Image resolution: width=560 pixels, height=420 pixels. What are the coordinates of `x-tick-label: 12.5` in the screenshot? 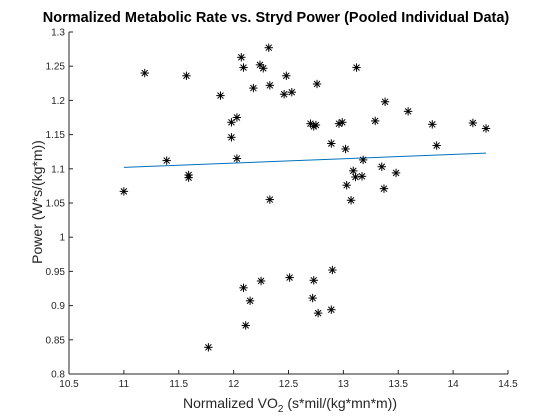 It's located at (289, 384).